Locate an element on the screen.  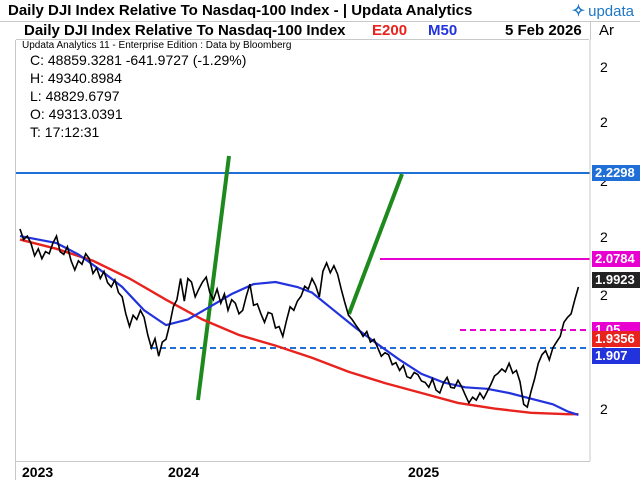
price-tag: 2.2298 is located at coordinates (616, 173).